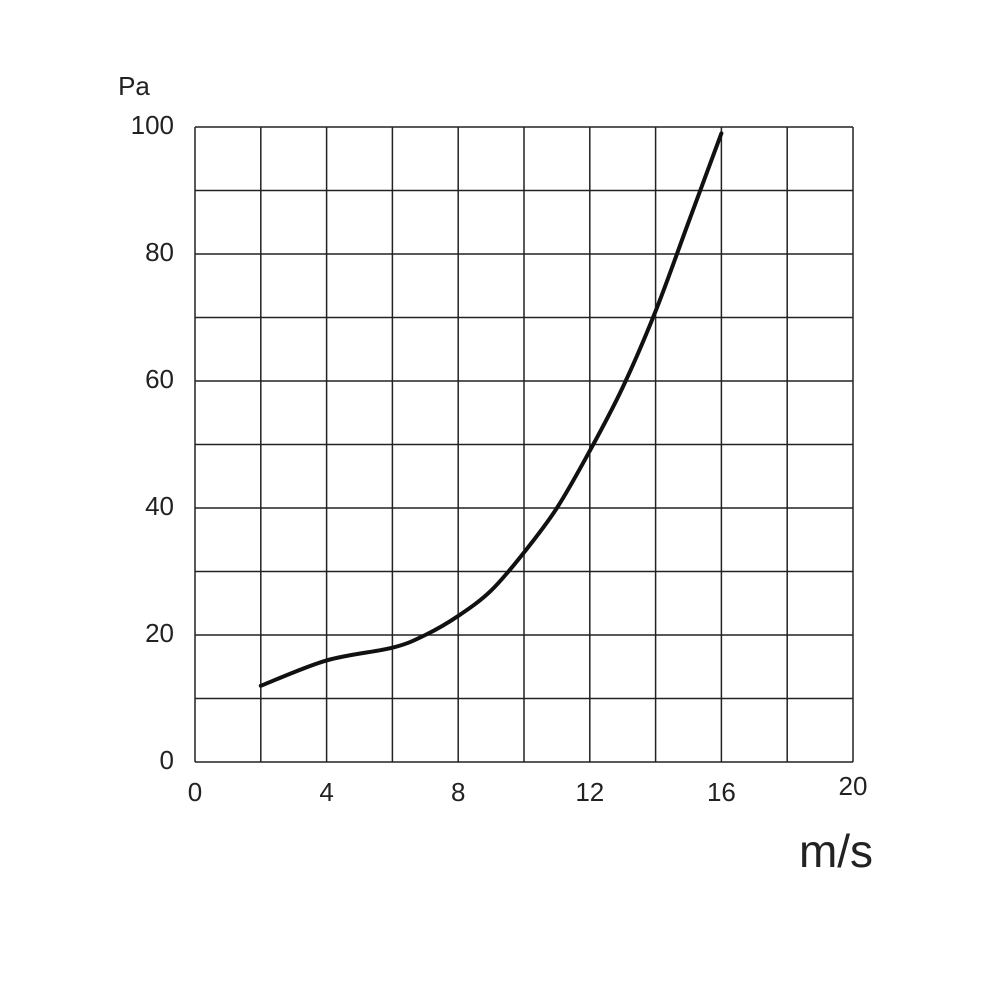 This screenshot has width=1000, height=1000. Describe the element at coordinates (167, 760) in the screenshot. I see `y-tick-label: 0` at that location.